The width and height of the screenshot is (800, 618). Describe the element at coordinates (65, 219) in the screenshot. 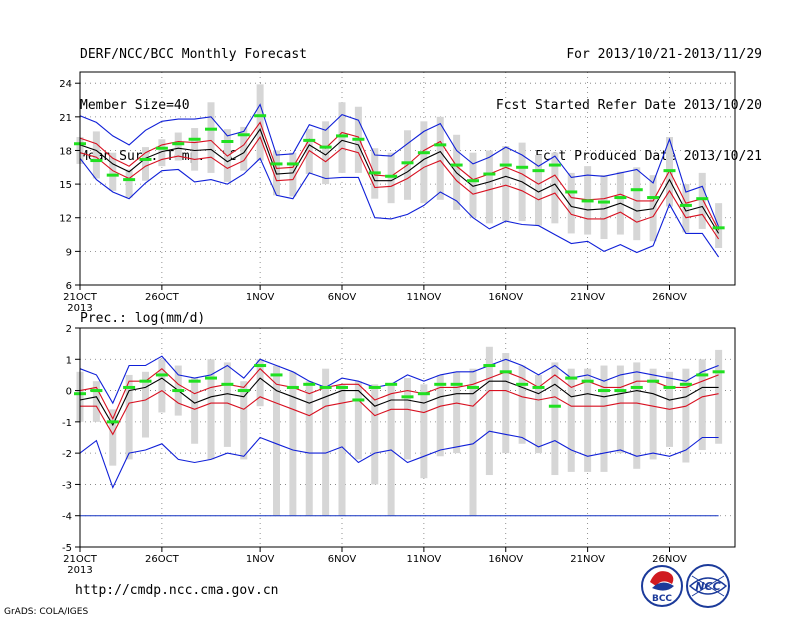

I see `y-tick-label: 12` at that location.